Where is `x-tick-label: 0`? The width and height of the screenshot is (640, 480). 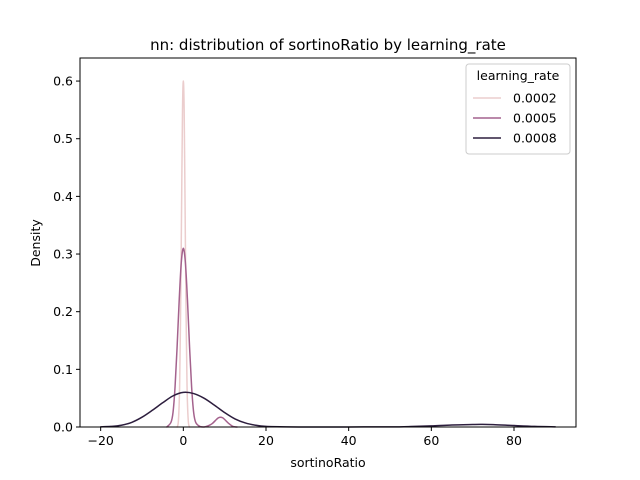
x-tick-label: 0 is located at coordinates (183, 440).